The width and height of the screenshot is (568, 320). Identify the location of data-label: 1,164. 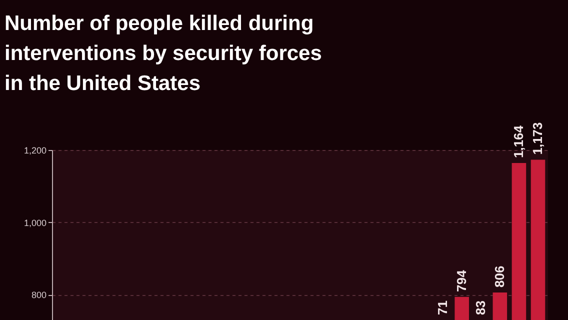
(518, 141).